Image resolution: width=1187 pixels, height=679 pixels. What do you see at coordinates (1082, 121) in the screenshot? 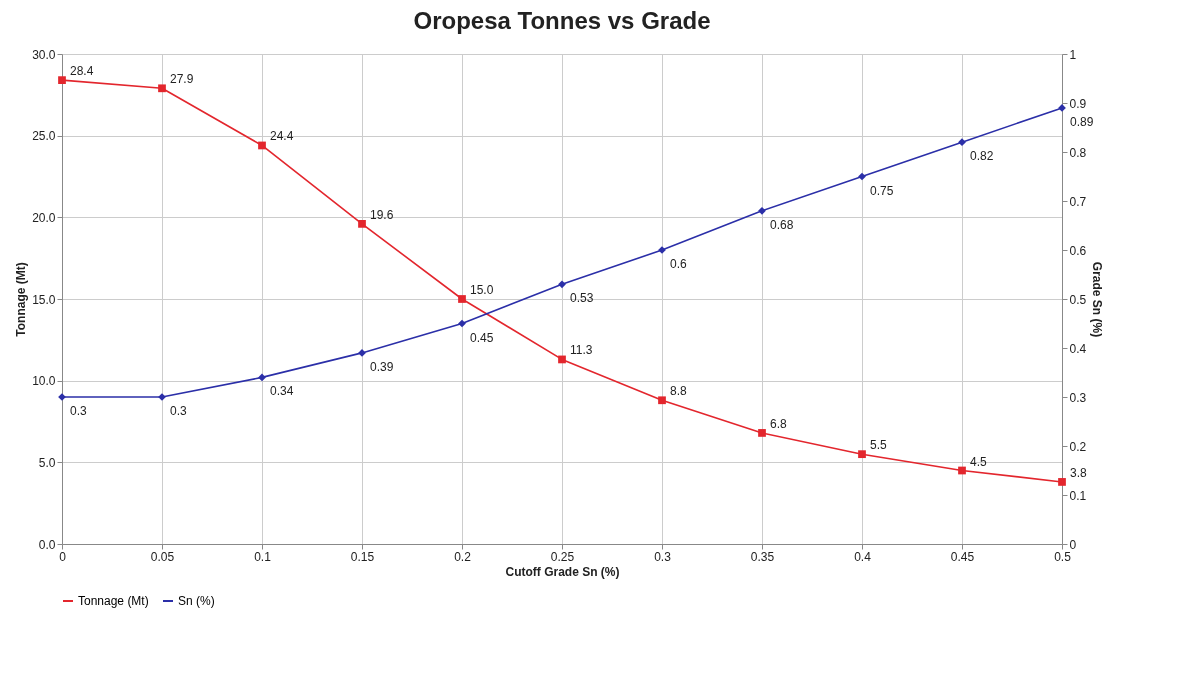
I see `data-label: 0.89` at bounding box center [1082, 121].